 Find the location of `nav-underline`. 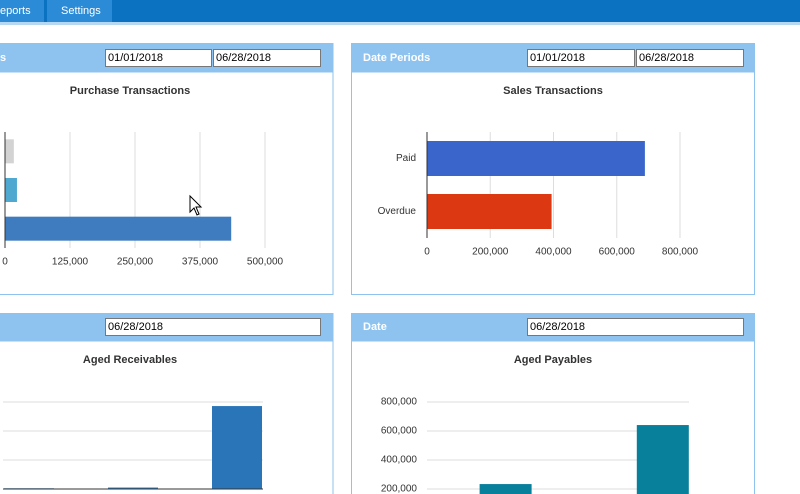

nav-underline is located at coordinates (400, 23).